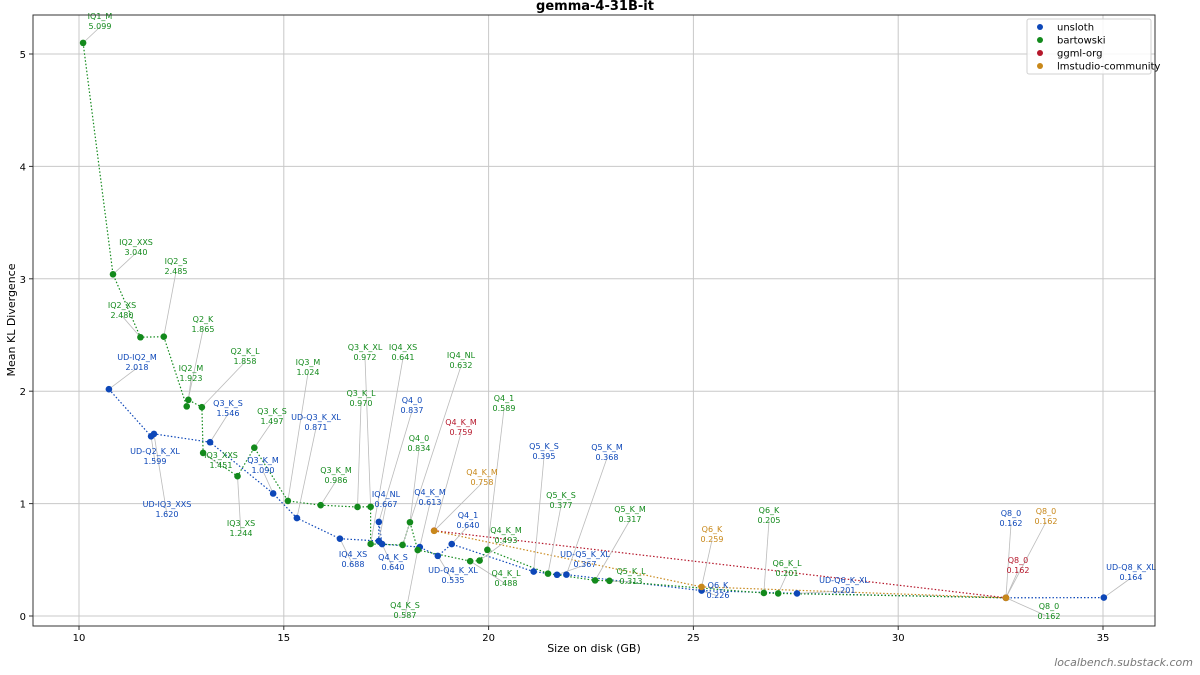  I want to click on svg-text: 0.587, so click(405, 615).